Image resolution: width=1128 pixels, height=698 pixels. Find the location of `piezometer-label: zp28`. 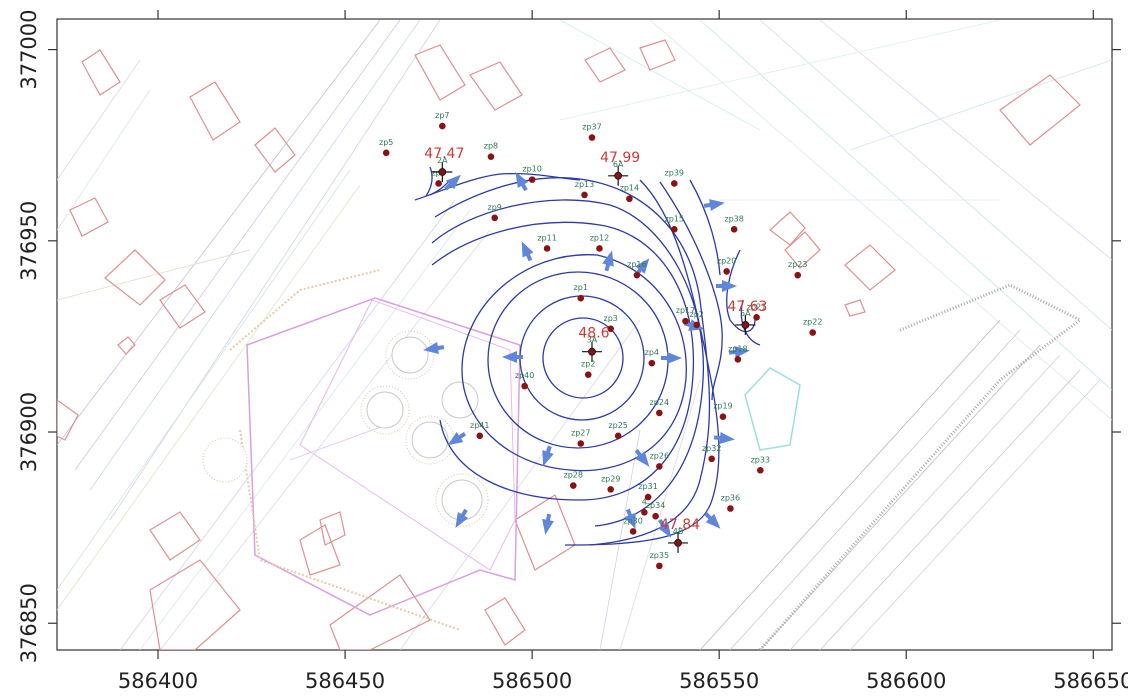

piezometer-label: zp28 is located at coordinates (573, 475).